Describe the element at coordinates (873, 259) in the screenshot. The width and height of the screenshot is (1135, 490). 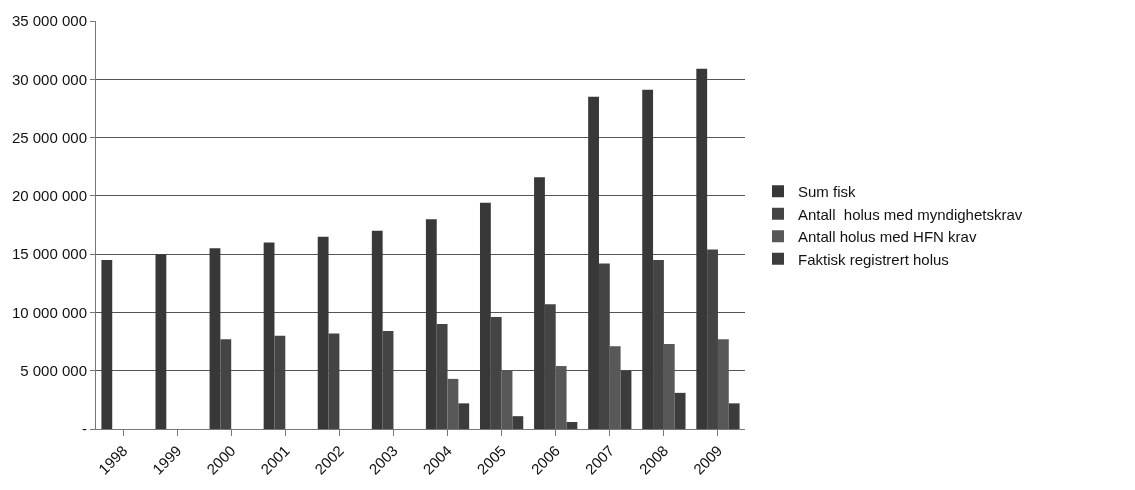
I see `legend-label: Faktisk registrert holus` at that location.